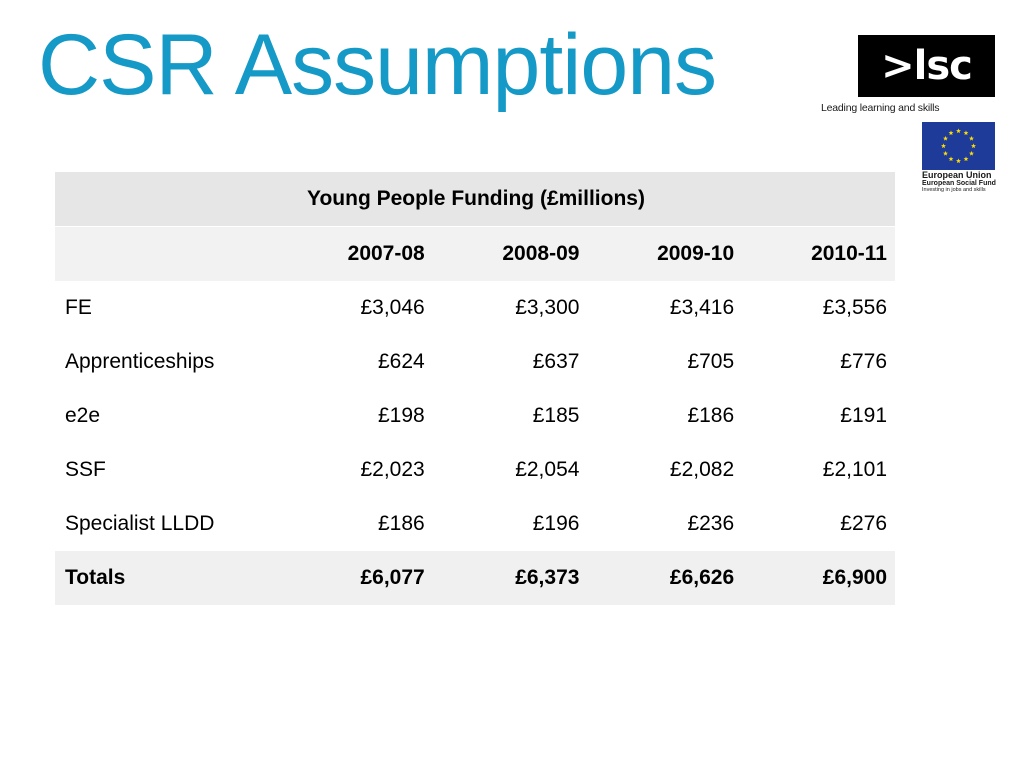 The width and height of the screenshot is (1024, 768). What do you see at coordinates (880, 108) in the screenshot?
I see `lsc-tagline: Leading learning and skills` at bounding box center [880, 108].